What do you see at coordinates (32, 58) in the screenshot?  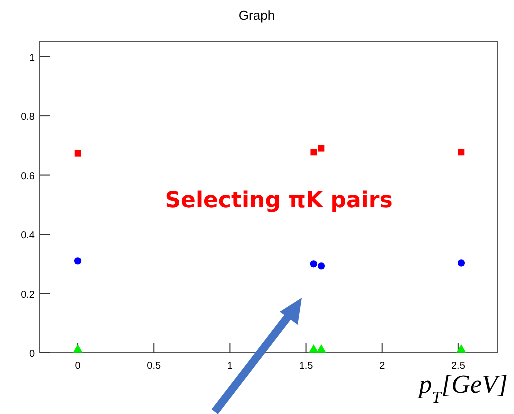 I see `y-tick-label: 1` at bounding box center [32, 58].